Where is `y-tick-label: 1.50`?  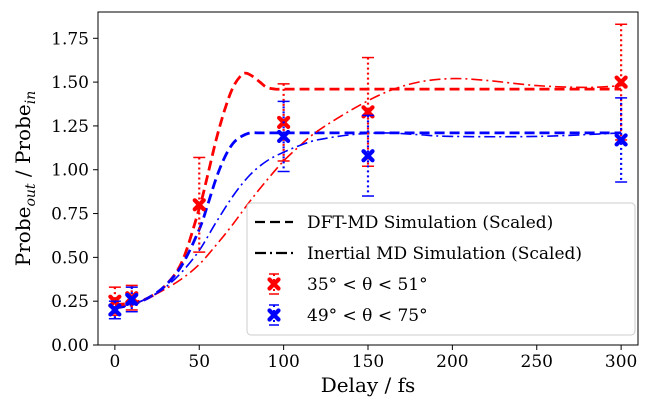 y-tick-label: 1.50 is located at coordinates (70, 83).